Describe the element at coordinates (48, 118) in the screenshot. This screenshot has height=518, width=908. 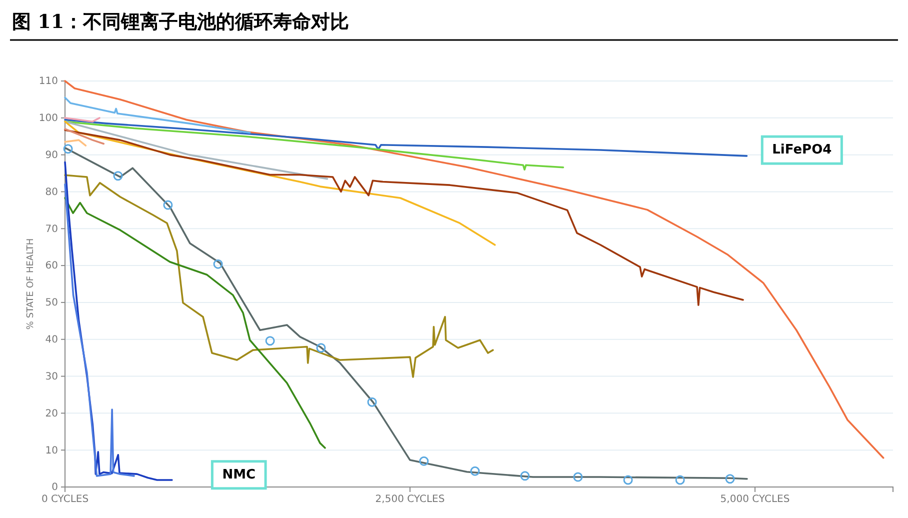
I see `y-tick-label: 100` at that location.